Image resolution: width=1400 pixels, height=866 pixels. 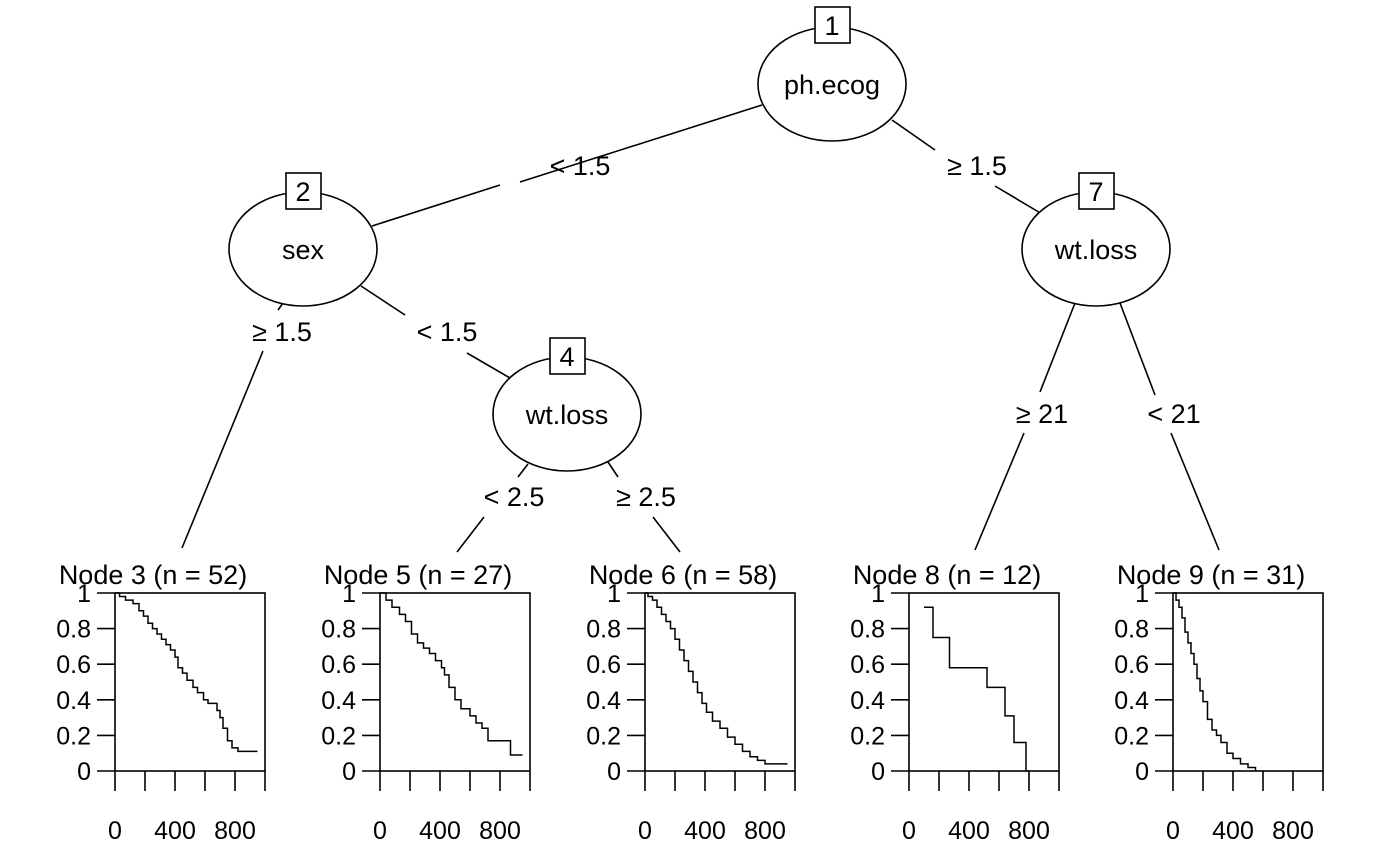 I want to click on panel-title: Node 8 (n = 12), so click(x=947, y=575).